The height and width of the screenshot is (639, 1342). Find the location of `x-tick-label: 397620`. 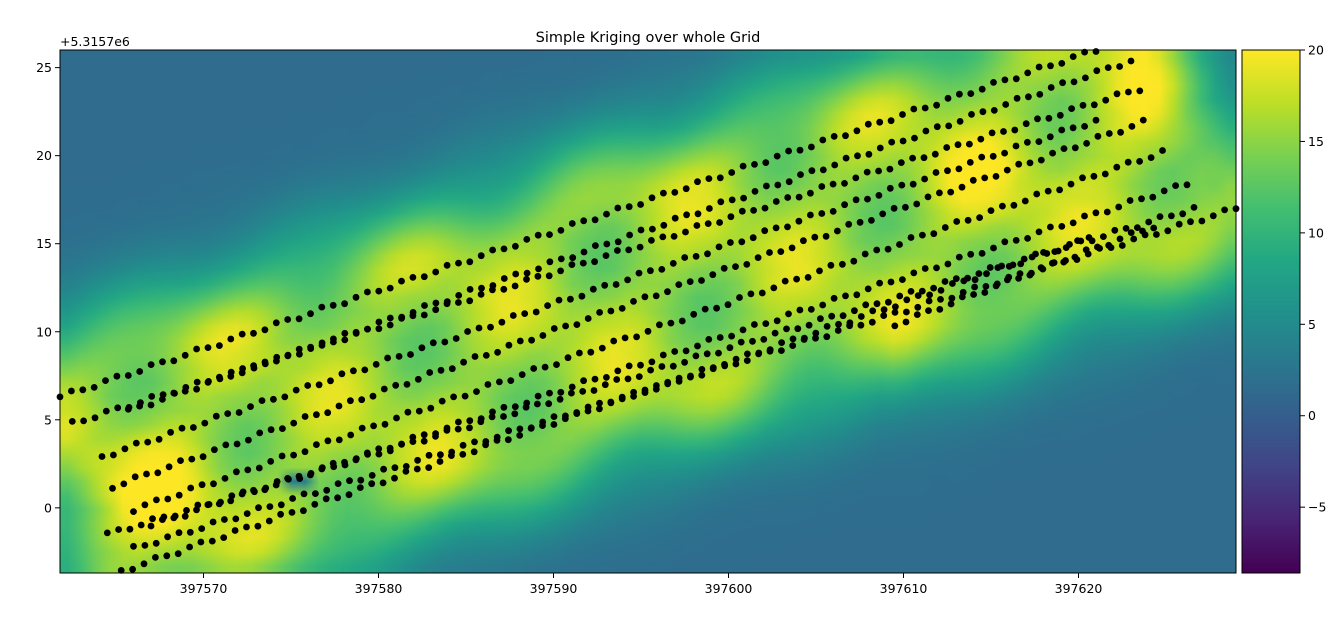

x-tick-label: 397620 is located at coordinates (1079, 588).